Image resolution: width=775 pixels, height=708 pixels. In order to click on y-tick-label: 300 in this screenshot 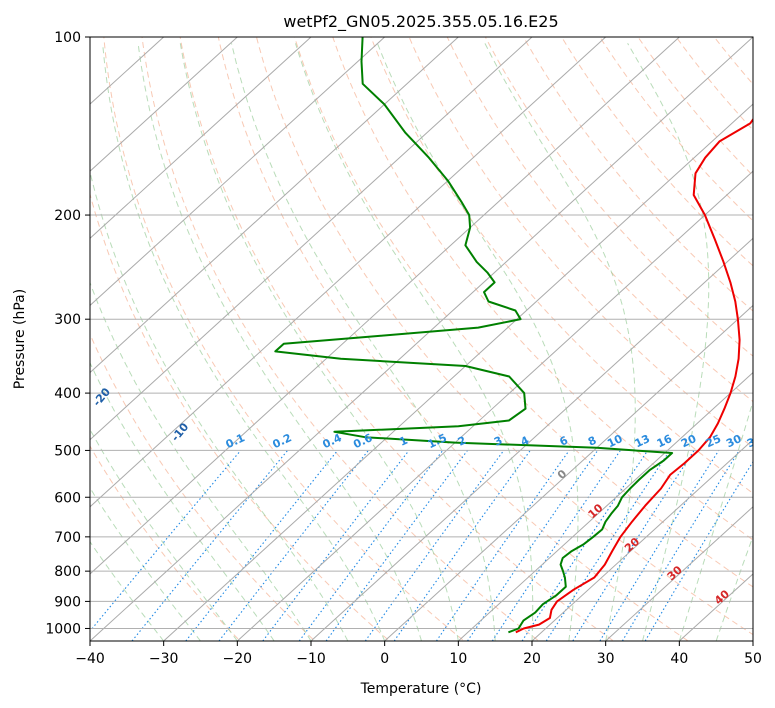, I will do `click(67, 320)`.